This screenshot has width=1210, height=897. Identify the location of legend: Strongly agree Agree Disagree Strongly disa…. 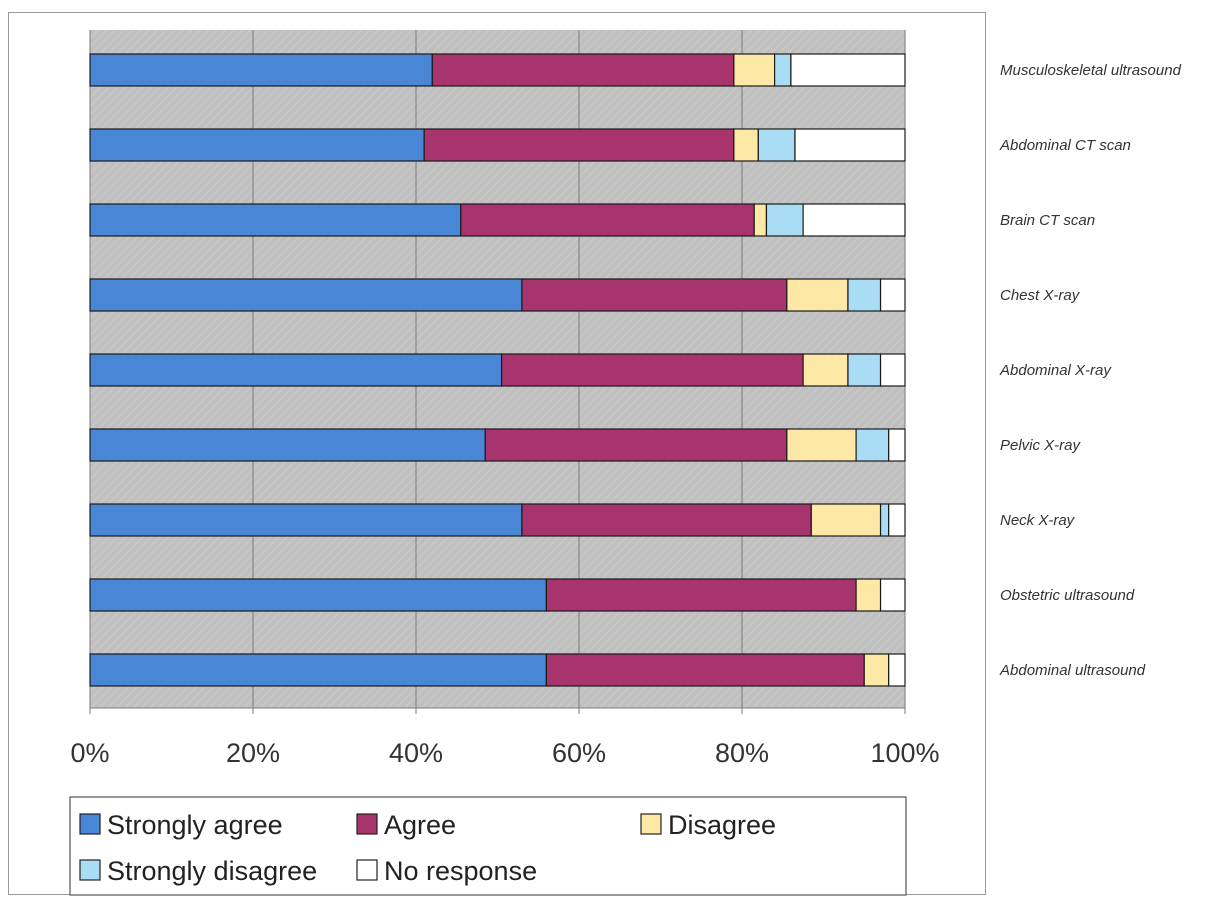
(488, 846).